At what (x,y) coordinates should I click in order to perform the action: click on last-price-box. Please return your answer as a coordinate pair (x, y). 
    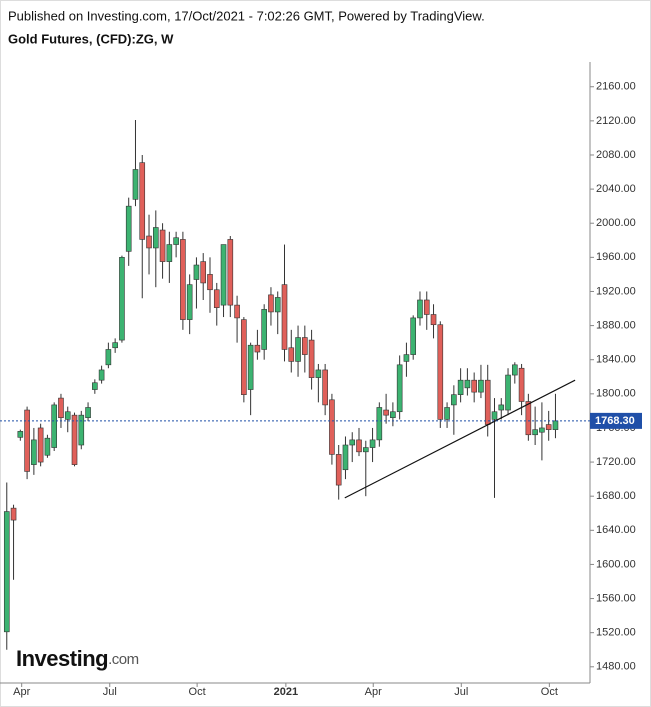
    Looking at the image, I should click on (616, 420).